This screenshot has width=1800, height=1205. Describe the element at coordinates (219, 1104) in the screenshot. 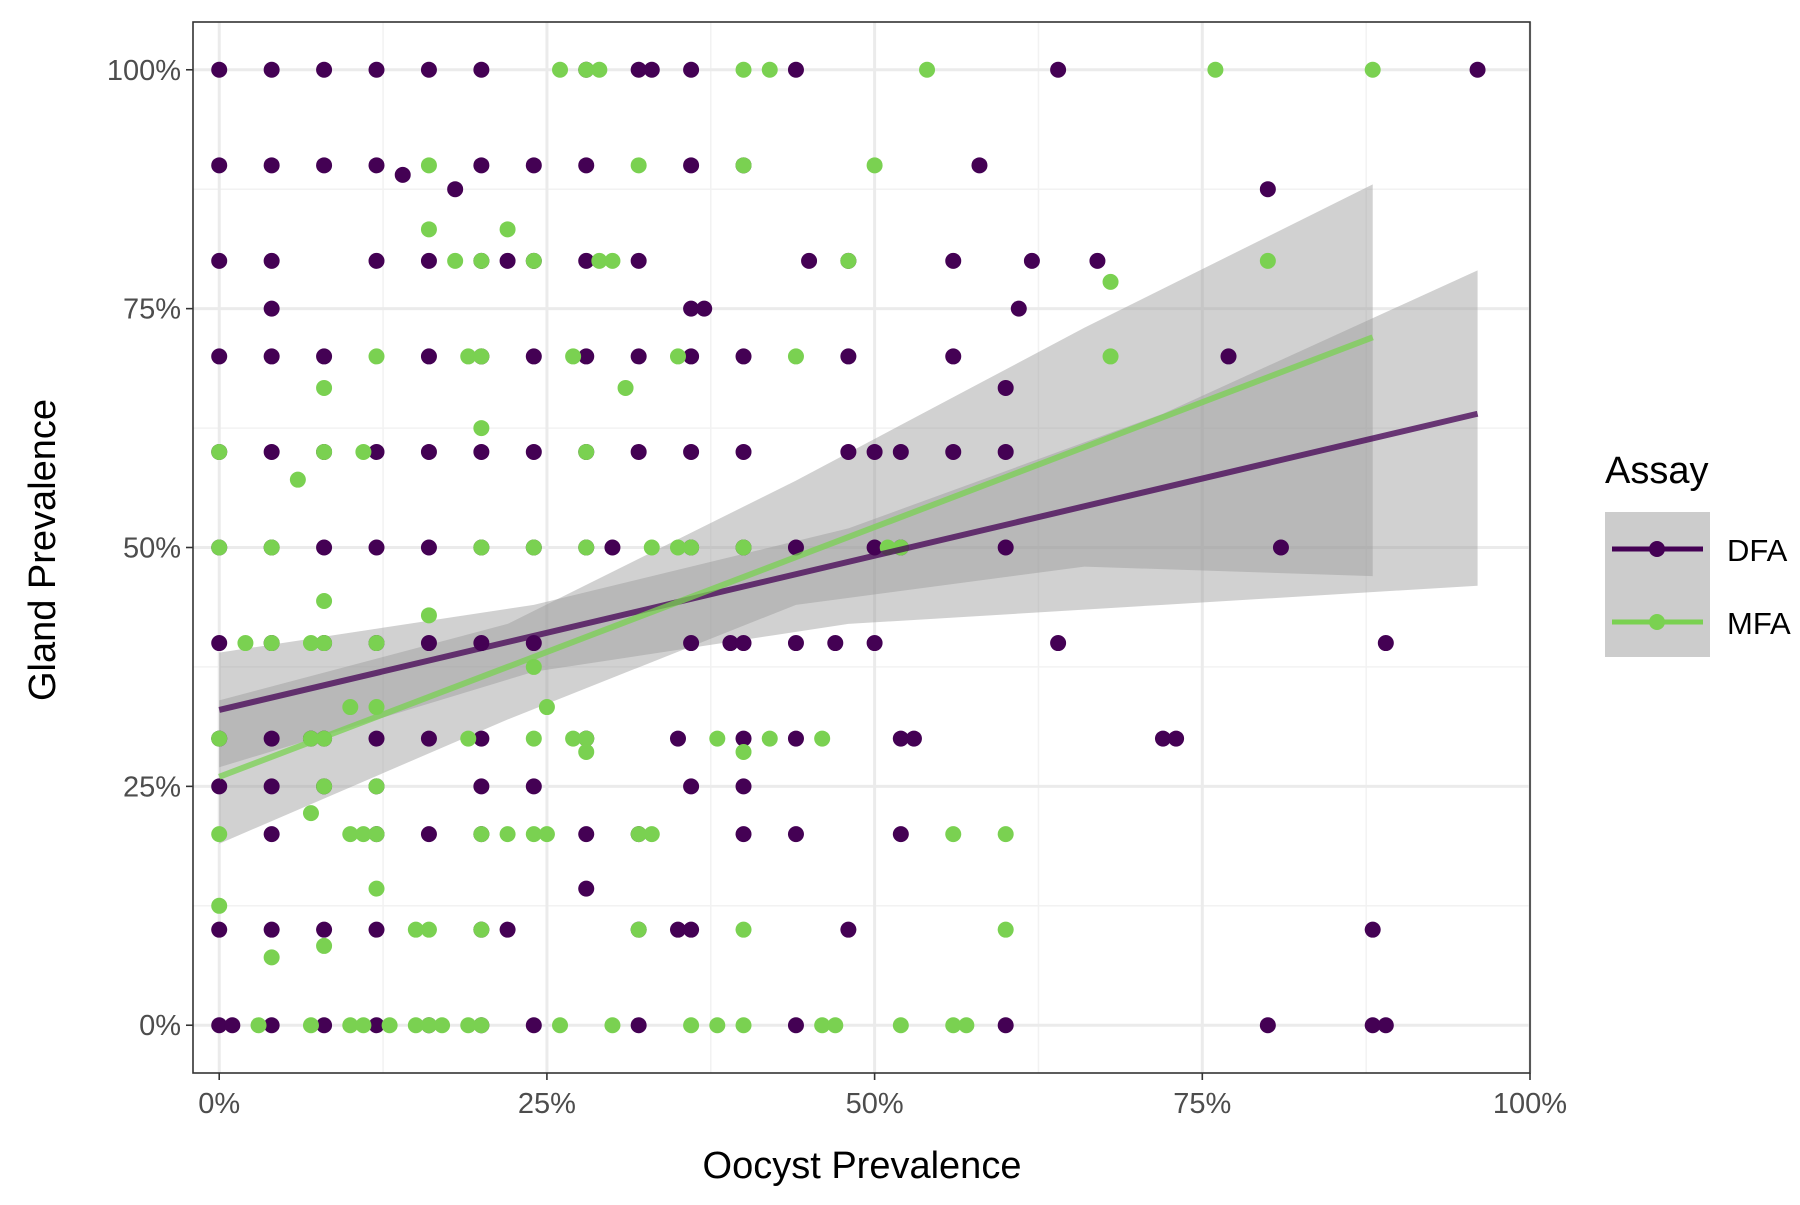

I see `x-tick-label: 0%` at that location.